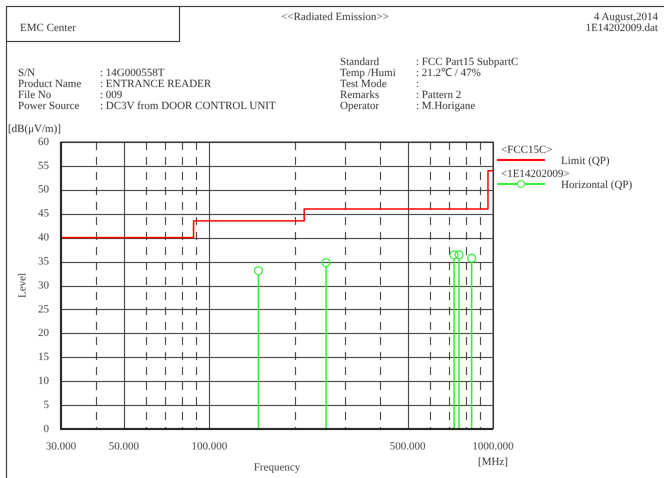 The image size is (664, 478). What do you see at coordinates (47, 404) in the screenshot?
I see `y-tick-label: 5` at bounding box center [47, 404].